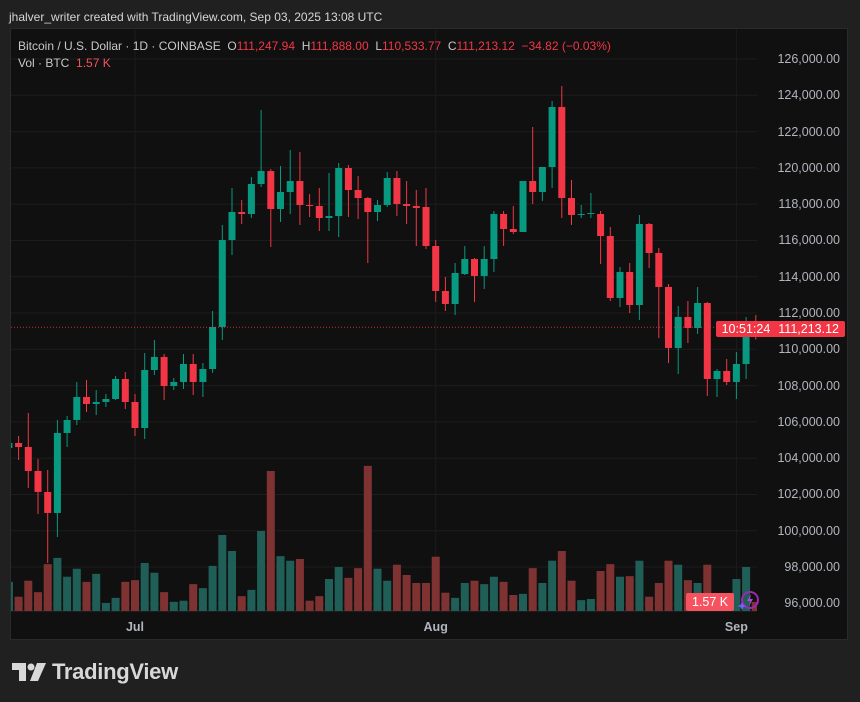 The image size is (860, 702). What do you see at coordinates (119, 46) in the screenshot?
I see `symbol-title: Bitcoin / U.S. Dollar · 1D · COINBASE` at bounding box center [119, 46].